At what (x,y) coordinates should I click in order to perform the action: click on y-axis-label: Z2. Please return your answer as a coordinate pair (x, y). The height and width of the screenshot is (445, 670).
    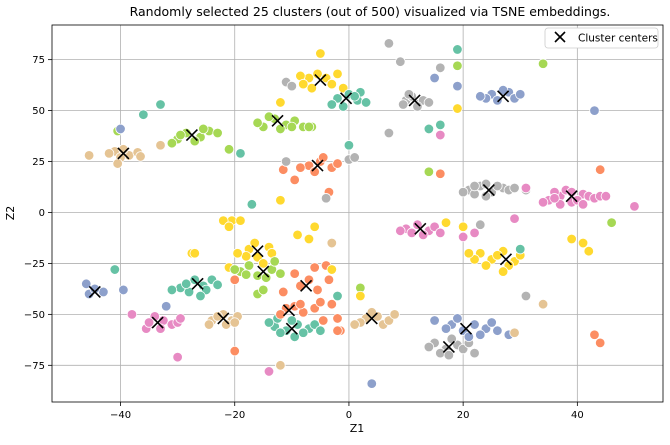
    Looking at the image, I should click on (10, 213).